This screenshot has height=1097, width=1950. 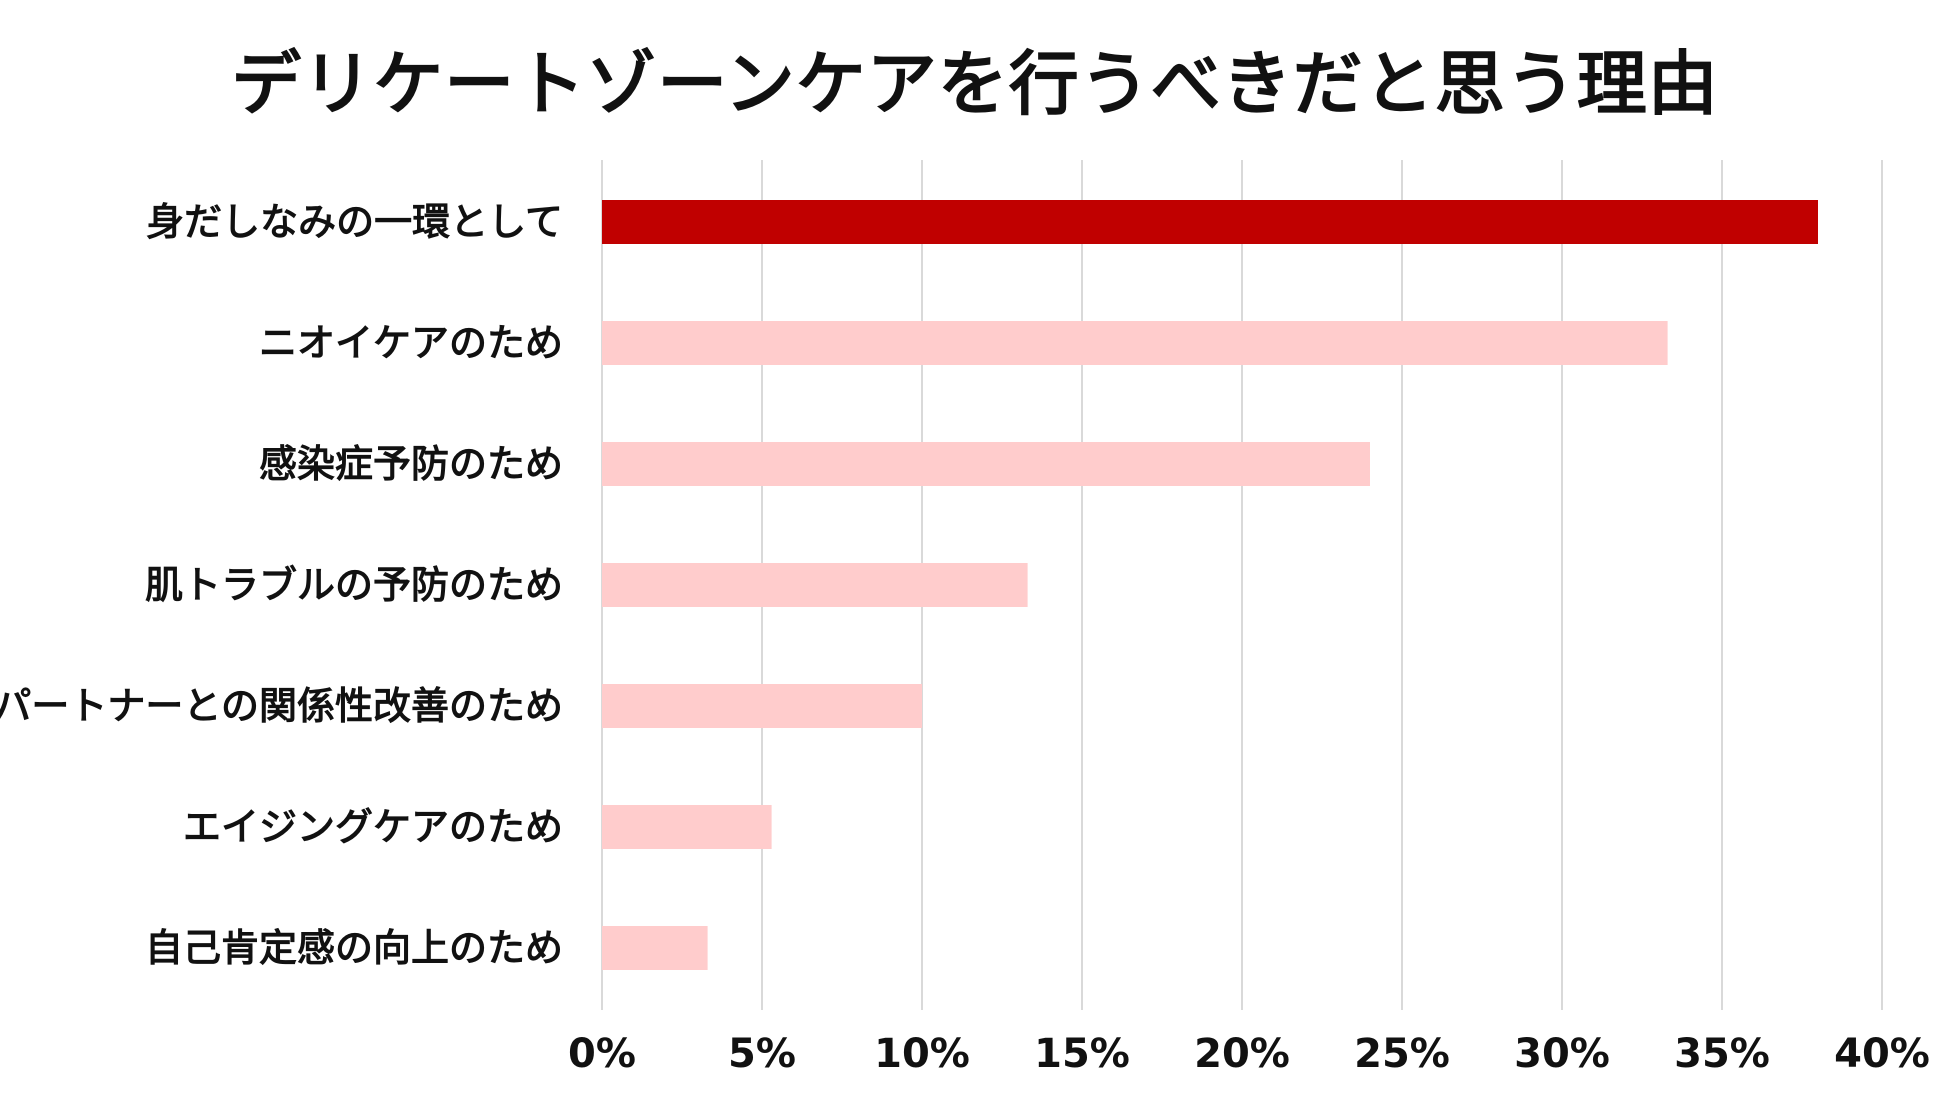 I want to click on tick-label: 15%, so click(x=1082, y=1054).